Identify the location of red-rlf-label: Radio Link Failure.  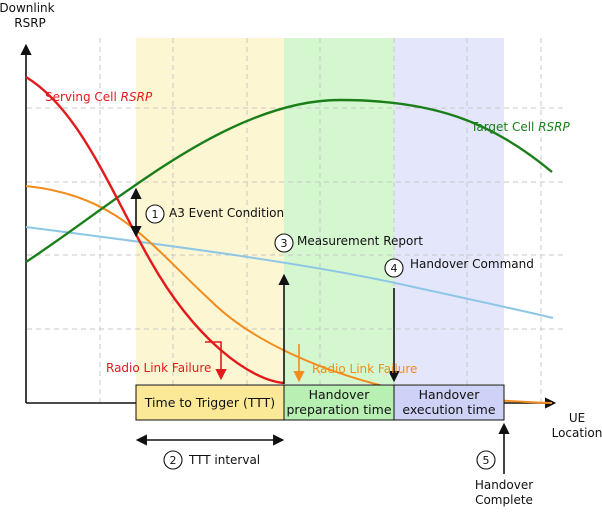
(158, 368).